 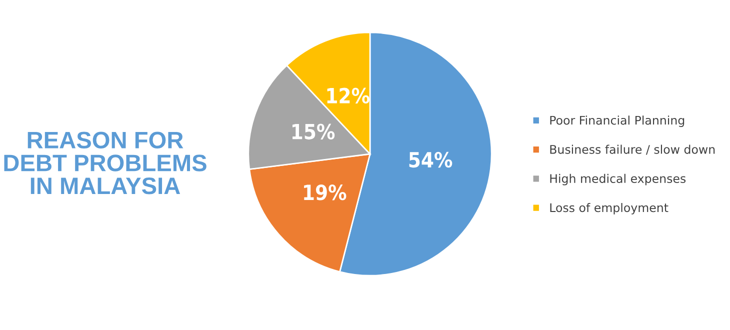 I want to click on data-label: 19%, so click(x=325, y=192).